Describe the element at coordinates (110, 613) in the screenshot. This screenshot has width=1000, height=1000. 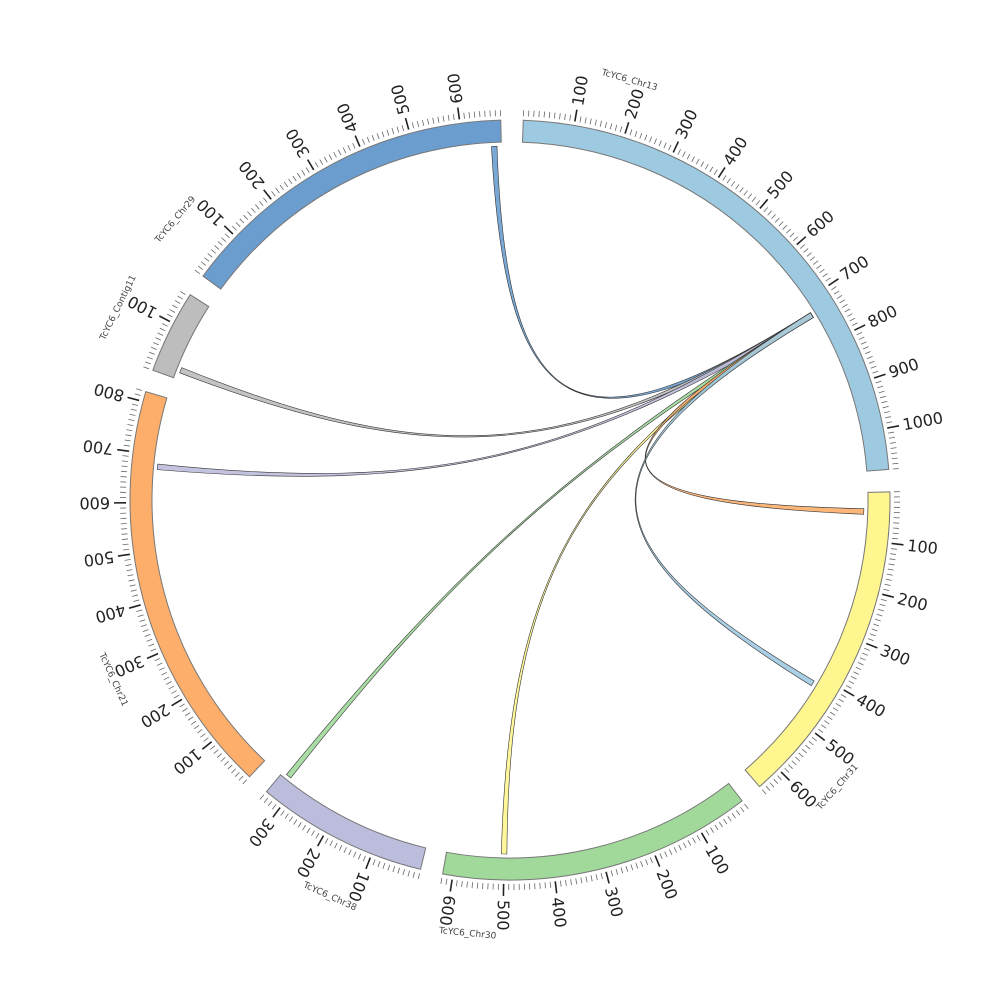
I see `tick-label-chr21-400: 400` at that location.